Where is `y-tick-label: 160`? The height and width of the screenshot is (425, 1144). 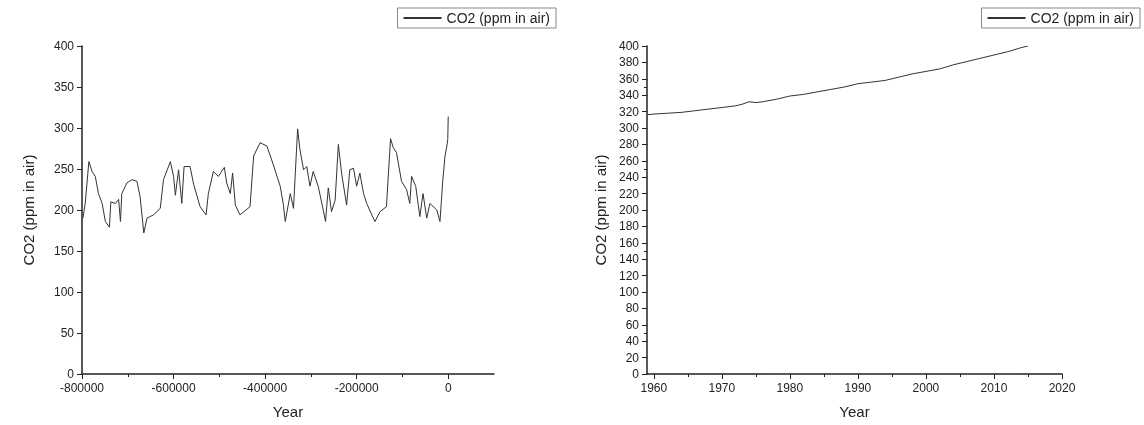
y-tick-label: 160 is located at coordinates (629, 242).